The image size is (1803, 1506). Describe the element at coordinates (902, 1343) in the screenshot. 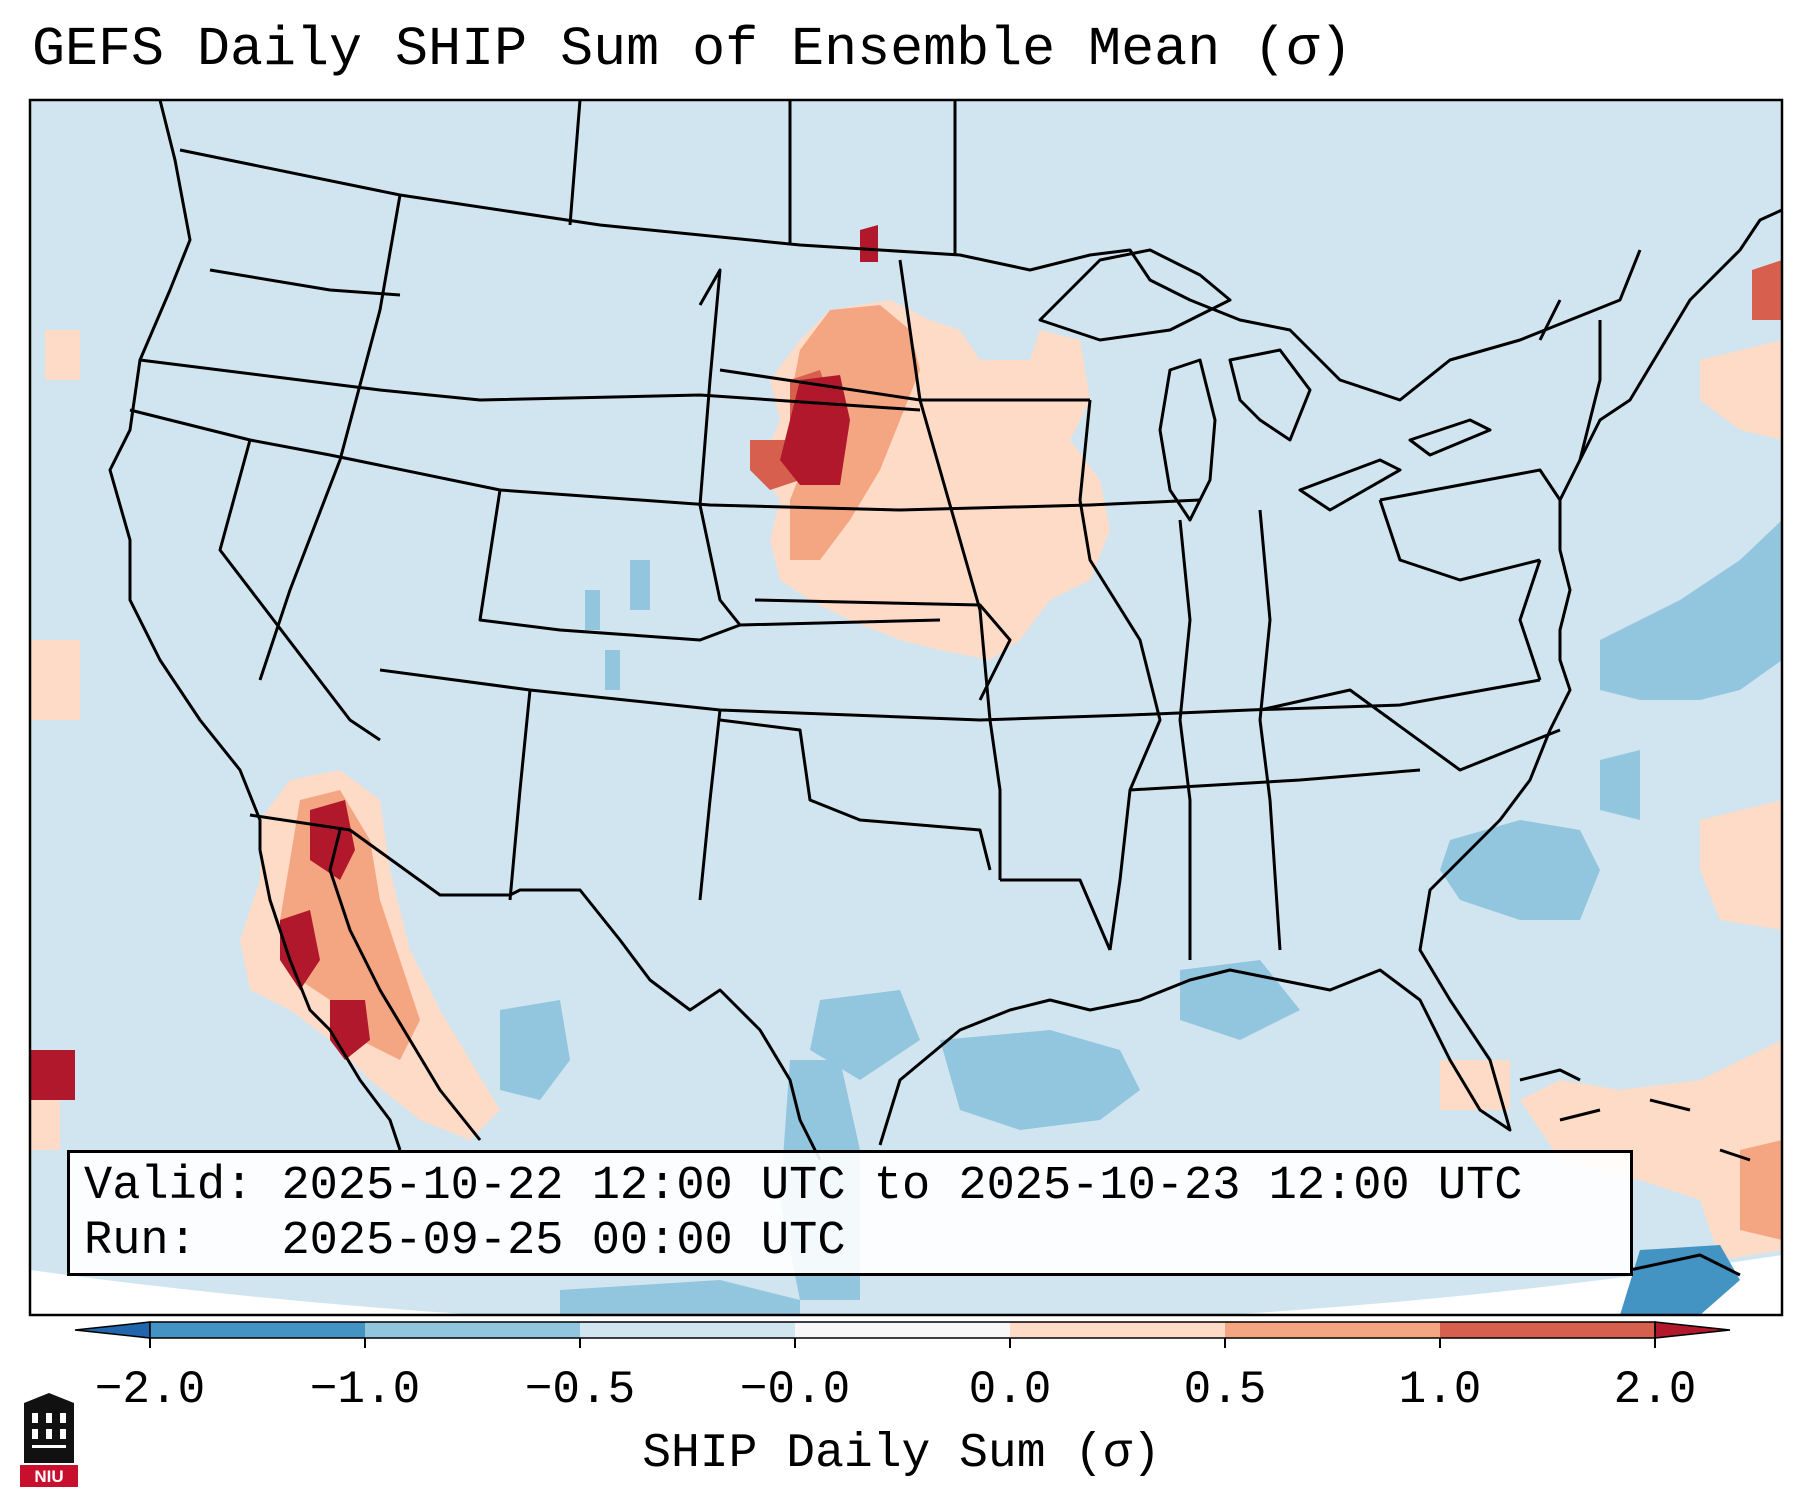

I see `colorbar-ticks` at that location.